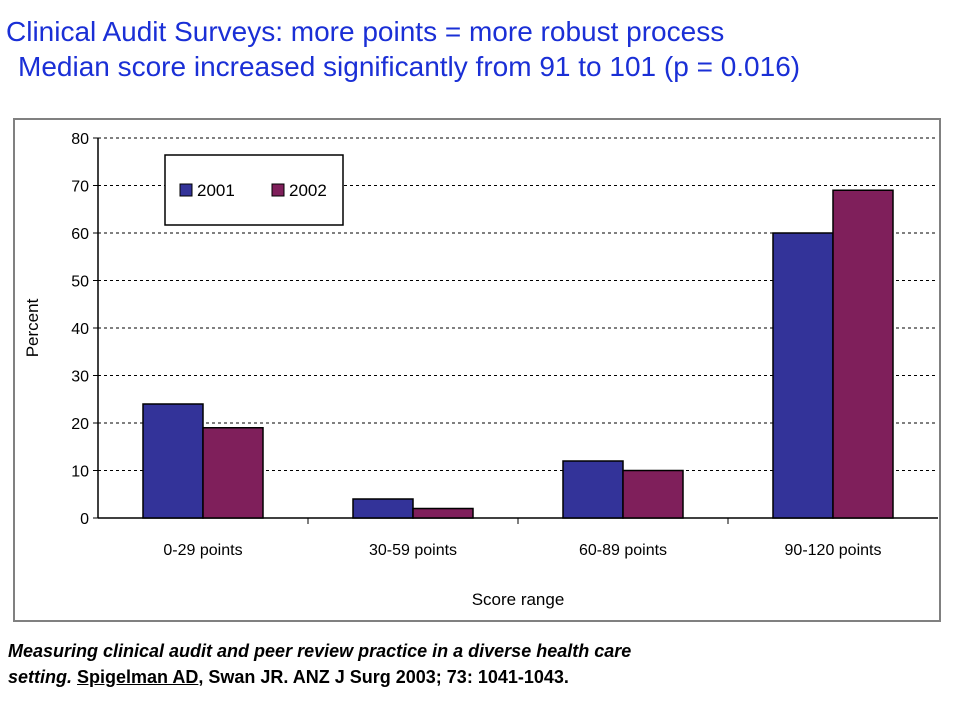 The image size is (960, 720). What do you see at coordinates (233, 473) in the screenshot?
I see `bar-2002-0-29-points` at bounding box center [233, 473].